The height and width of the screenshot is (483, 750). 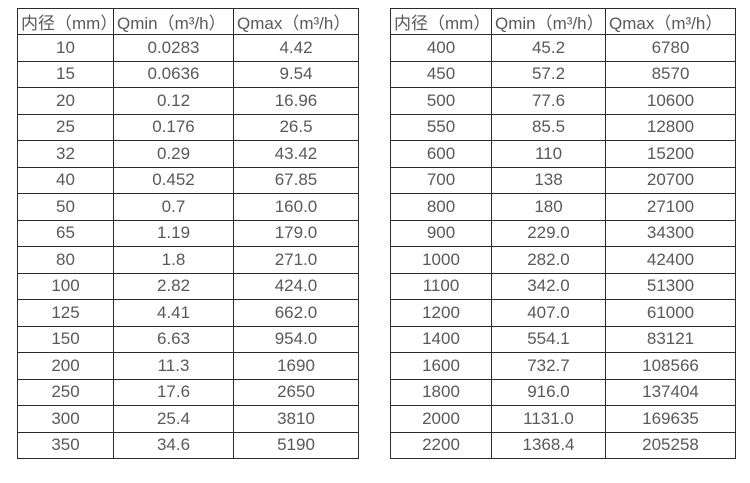 I want to click on qmax-cell: 2650, so click(x=296, y=392).